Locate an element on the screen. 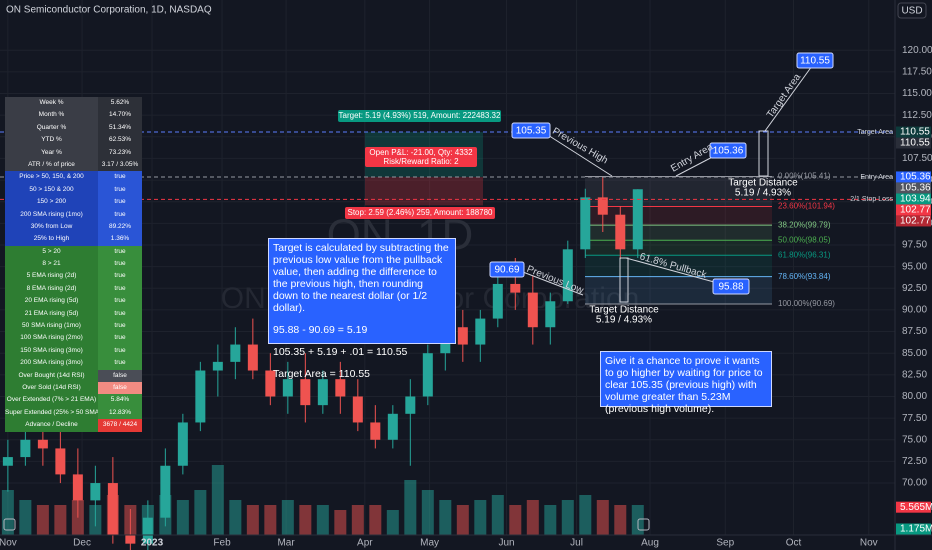 Image resolution: width=932 pixels, height=550 pixels. y-tick-label: 117.50 is located at coordinates (917, 71).